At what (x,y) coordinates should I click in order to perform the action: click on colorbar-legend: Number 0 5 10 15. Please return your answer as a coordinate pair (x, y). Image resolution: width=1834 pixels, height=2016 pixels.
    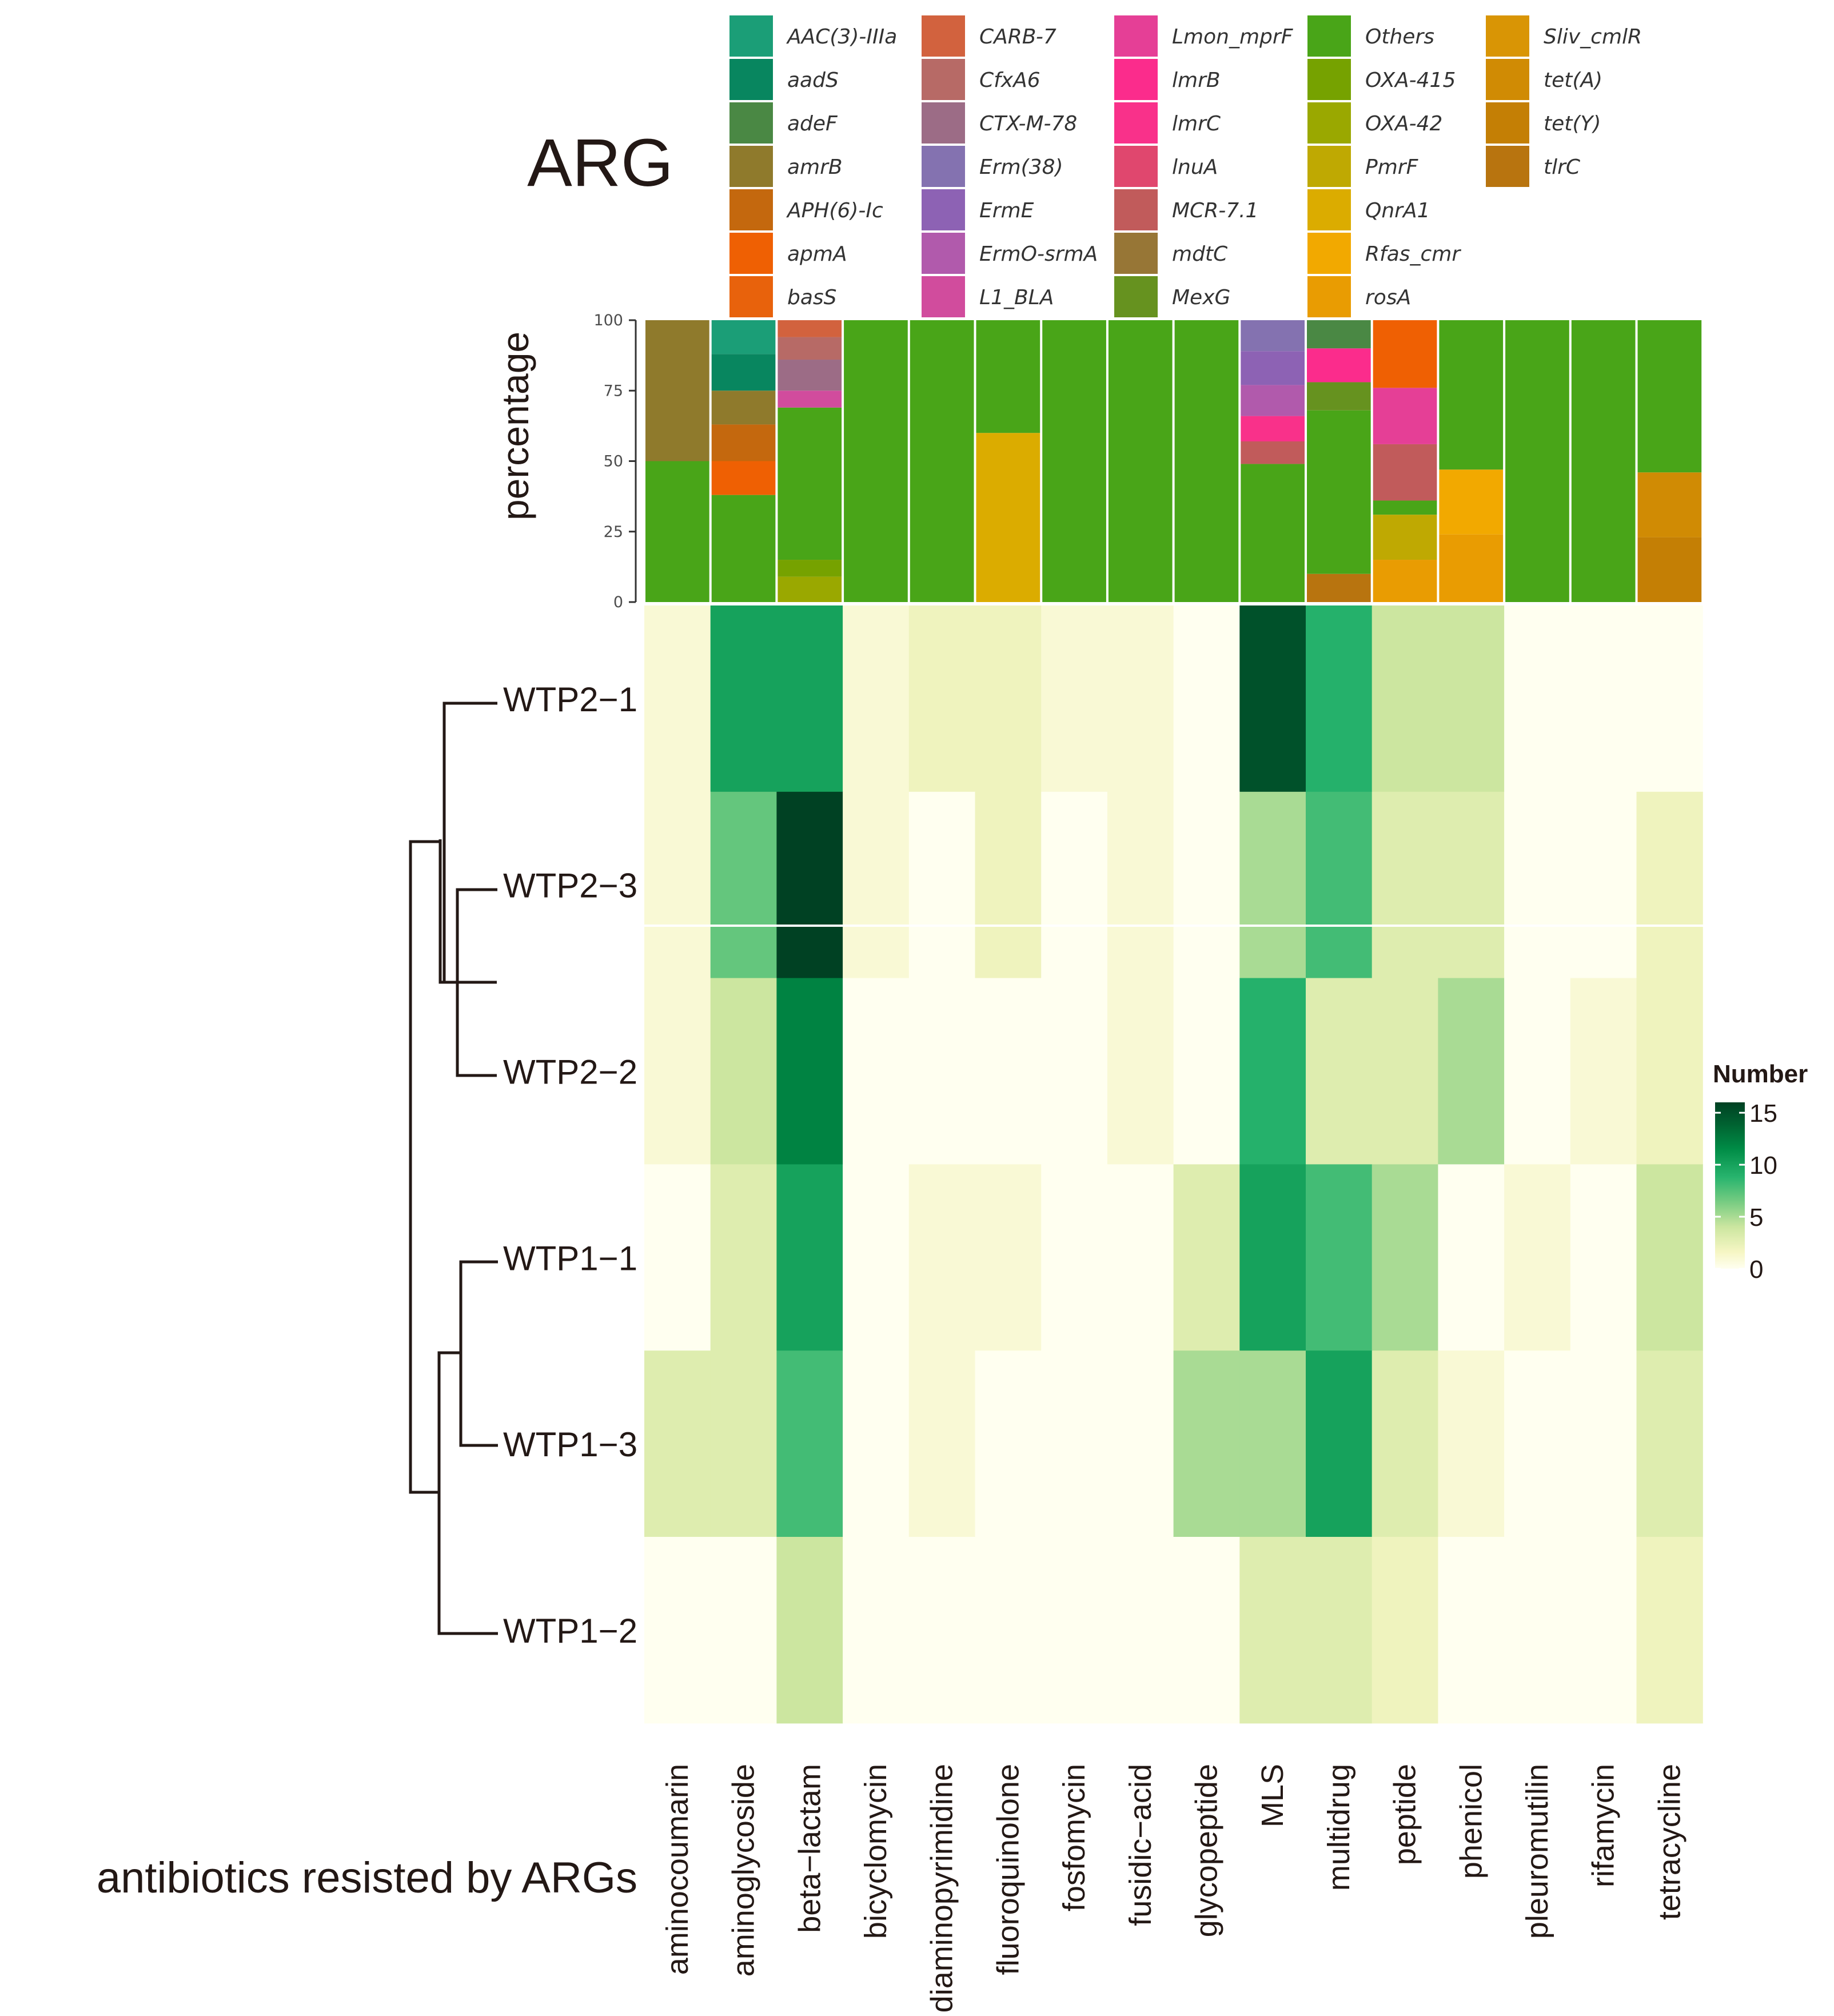
    Looking at the image, I should click on (1760, 1172).